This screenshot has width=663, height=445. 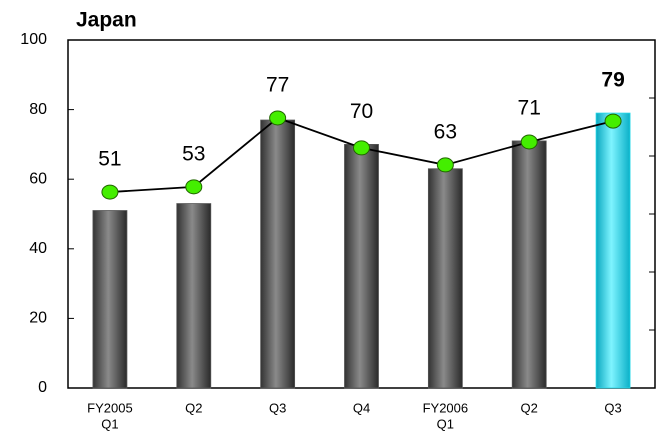 What do you see at coordinates (445, 131) in the screenshot?
I see `data-label: 63` at bounding box center [445, 131].